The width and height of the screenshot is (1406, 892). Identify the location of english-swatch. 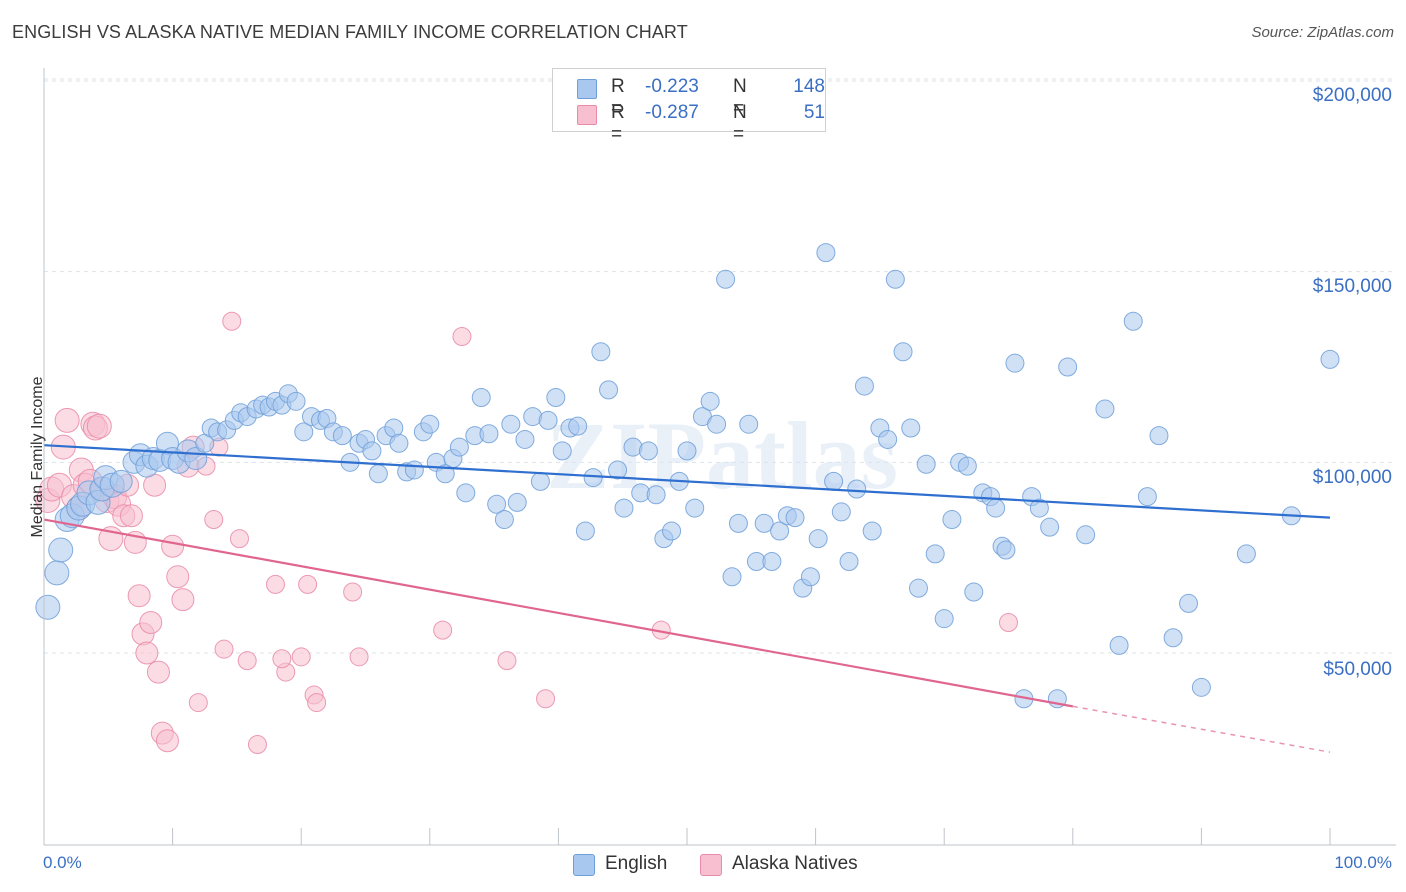
(587, 89).